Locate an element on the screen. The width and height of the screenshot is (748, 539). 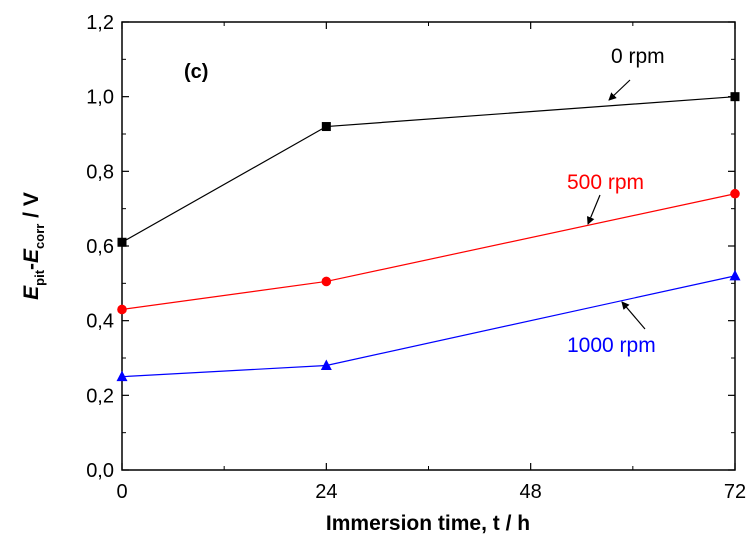
x-tick-label: 48 is located at coordinates (531, 492).